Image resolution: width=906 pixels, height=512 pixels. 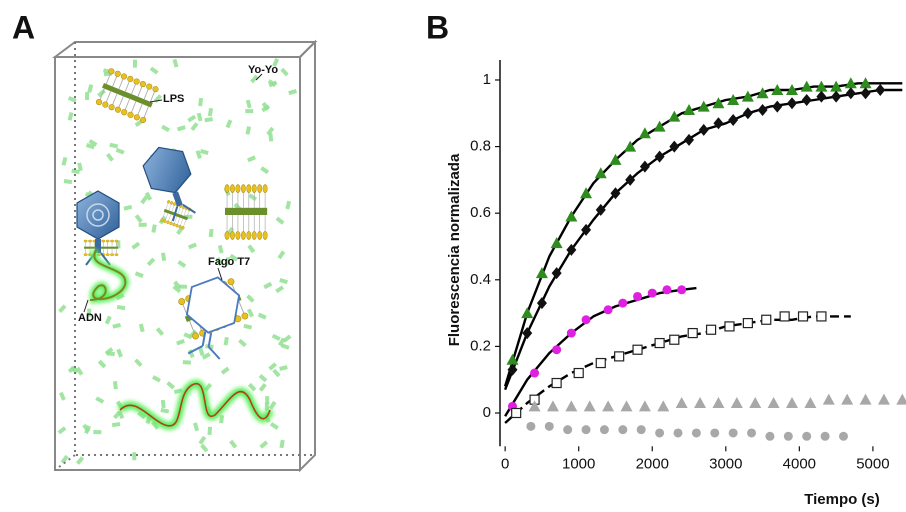 I want to click on x-tick-label: 2000, so click(x=652, y=463).